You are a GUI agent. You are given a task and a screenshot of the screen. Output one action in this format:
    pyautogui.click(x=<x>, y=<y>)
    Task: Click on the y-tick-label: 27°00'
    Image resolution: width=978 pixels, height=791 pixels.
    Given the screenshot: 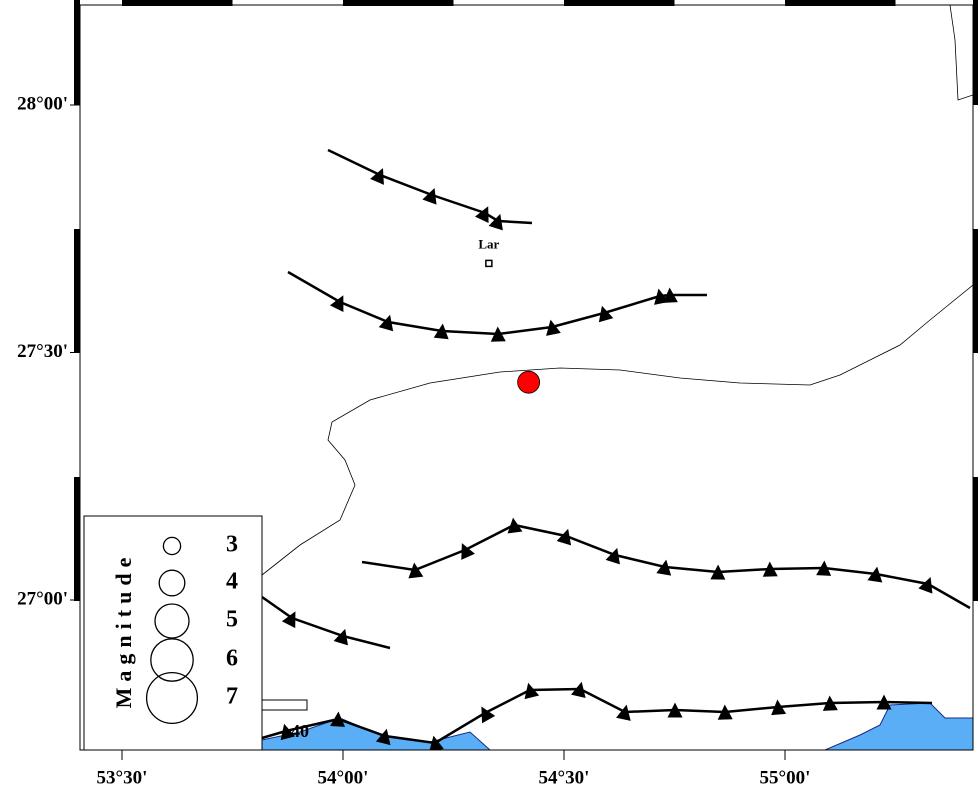 What is the action you would take?
    pyautogui.click(x=42, y=598)
    